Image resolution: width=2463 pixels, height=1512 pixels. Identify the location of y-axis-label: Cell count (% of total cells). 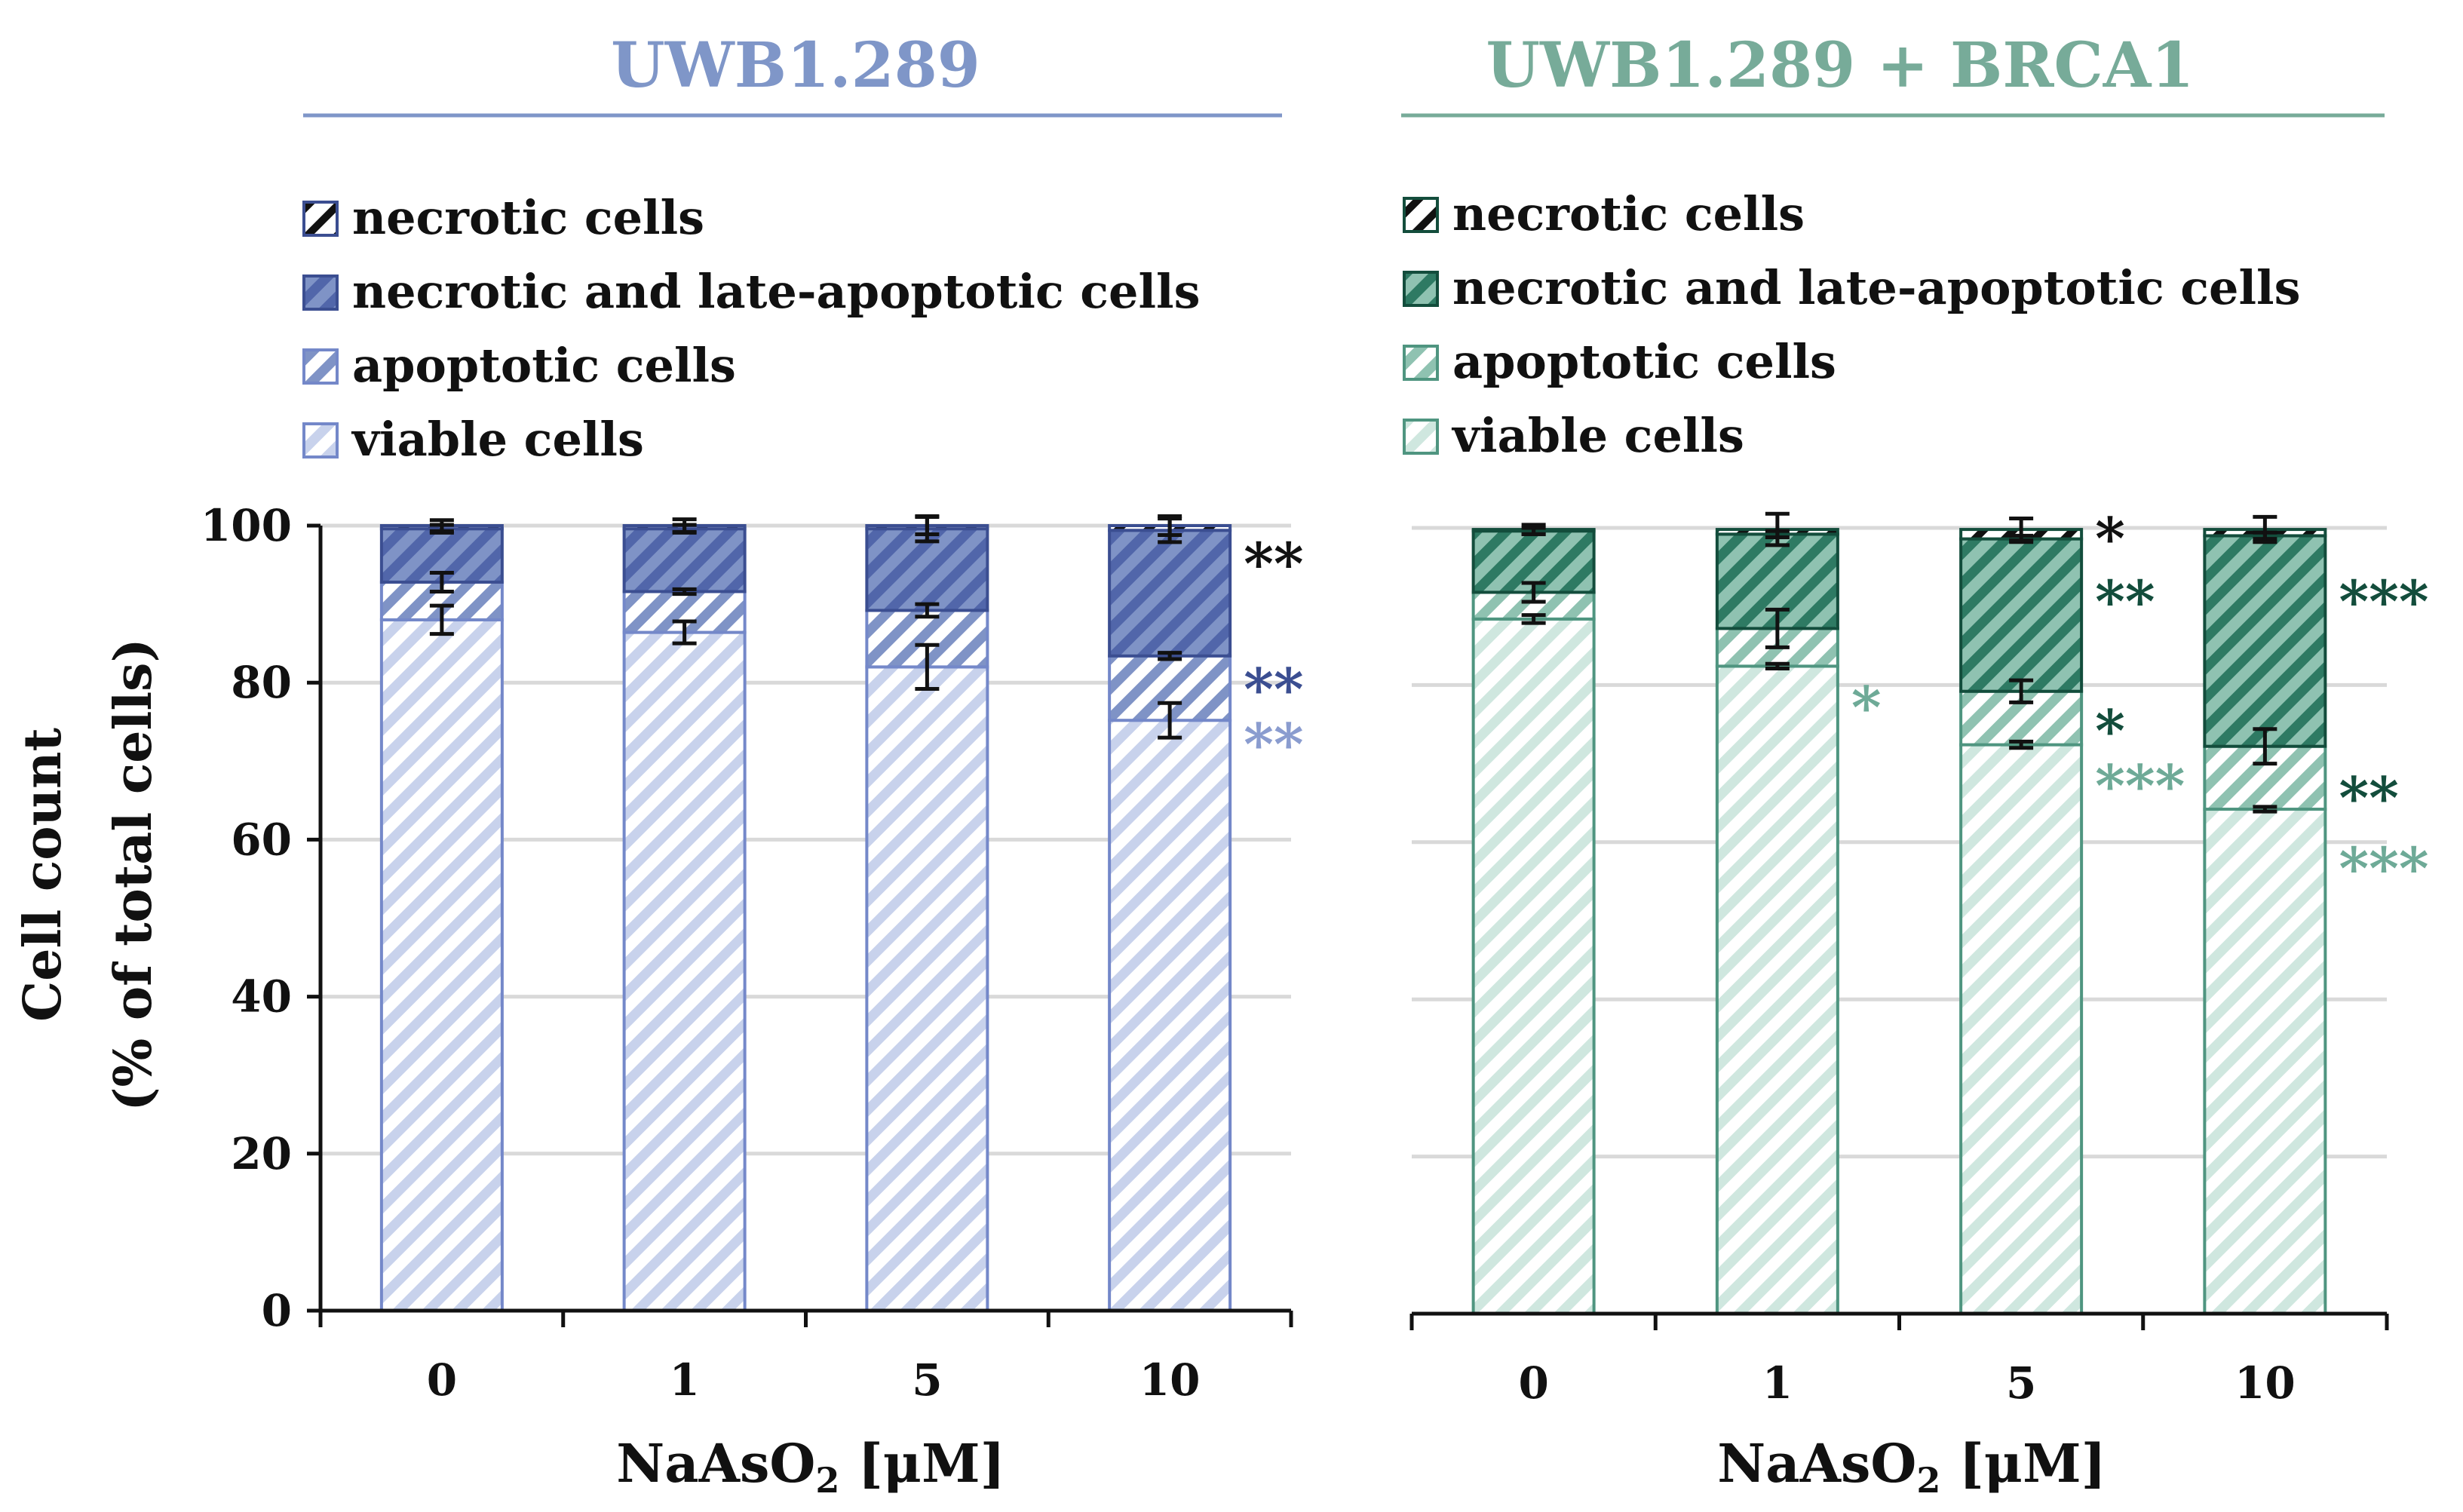
(88, 874).